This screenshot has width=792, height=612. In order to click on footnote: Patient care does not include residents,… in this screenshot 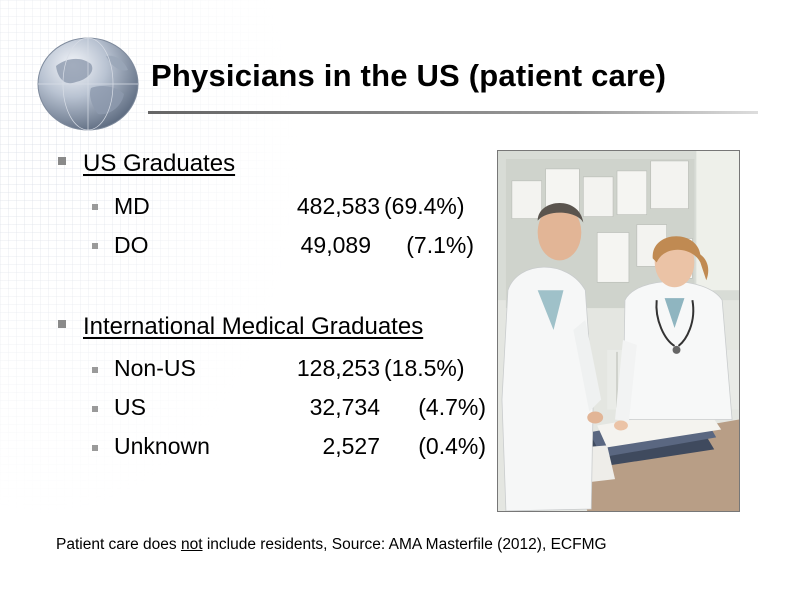, I will do `click(331, 545)`.